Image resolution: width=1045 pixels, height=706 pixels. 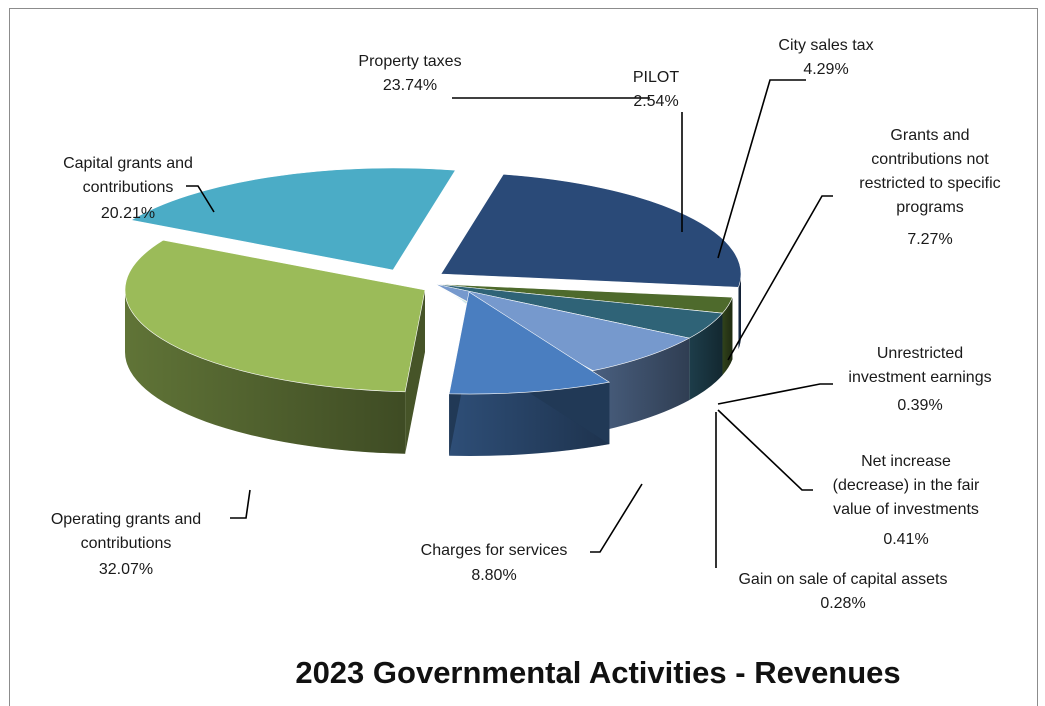 I want to click on slice-label: City sales tax, so click(x=825, y=45).